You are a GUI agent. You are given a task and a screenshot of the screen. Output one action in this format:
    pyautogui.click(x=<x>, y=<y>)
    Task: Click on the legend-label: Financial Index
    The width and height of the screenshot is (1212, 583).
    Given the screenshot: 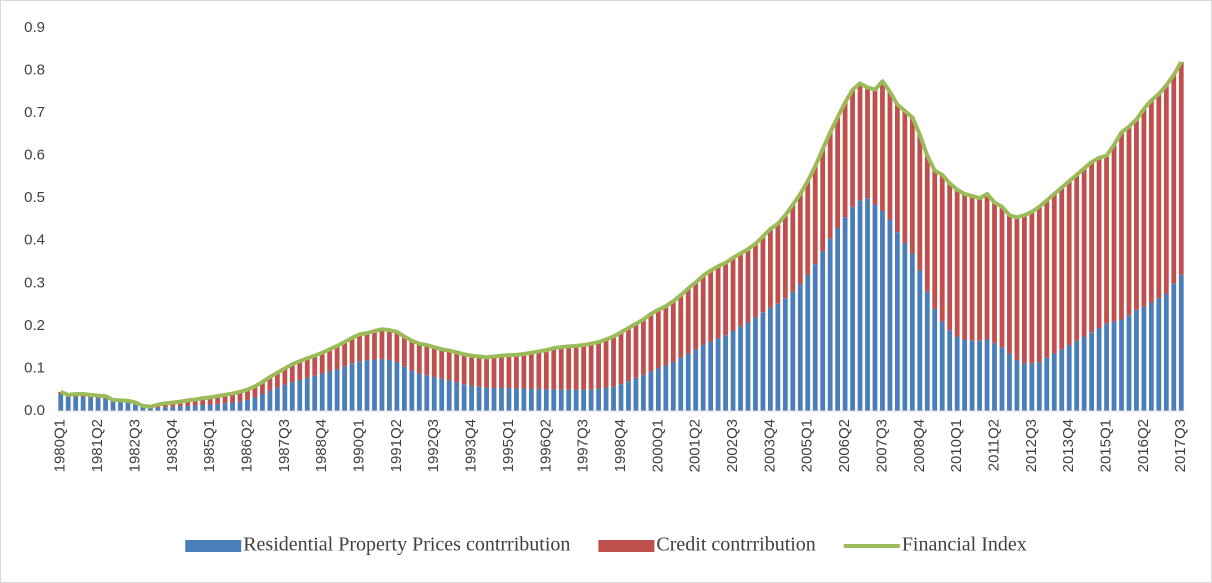 What is the action you would take?
    pyautogui.click(x=964, y=545)
    